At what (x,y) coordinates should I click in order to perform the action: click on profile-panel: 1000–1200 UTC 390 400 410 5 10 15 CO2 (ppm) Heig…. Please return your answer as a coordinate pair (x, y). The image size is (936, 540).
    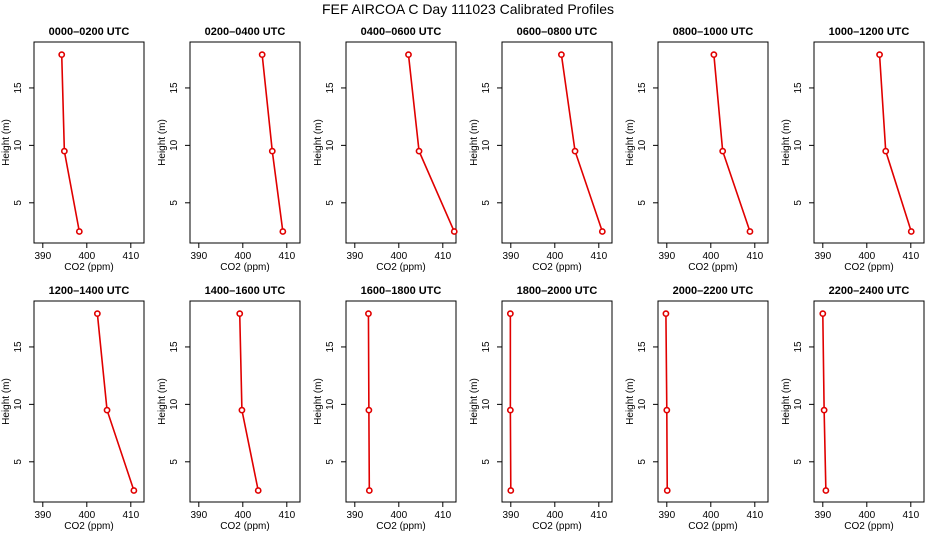
    Looking at the image, I should click on (853, 149).